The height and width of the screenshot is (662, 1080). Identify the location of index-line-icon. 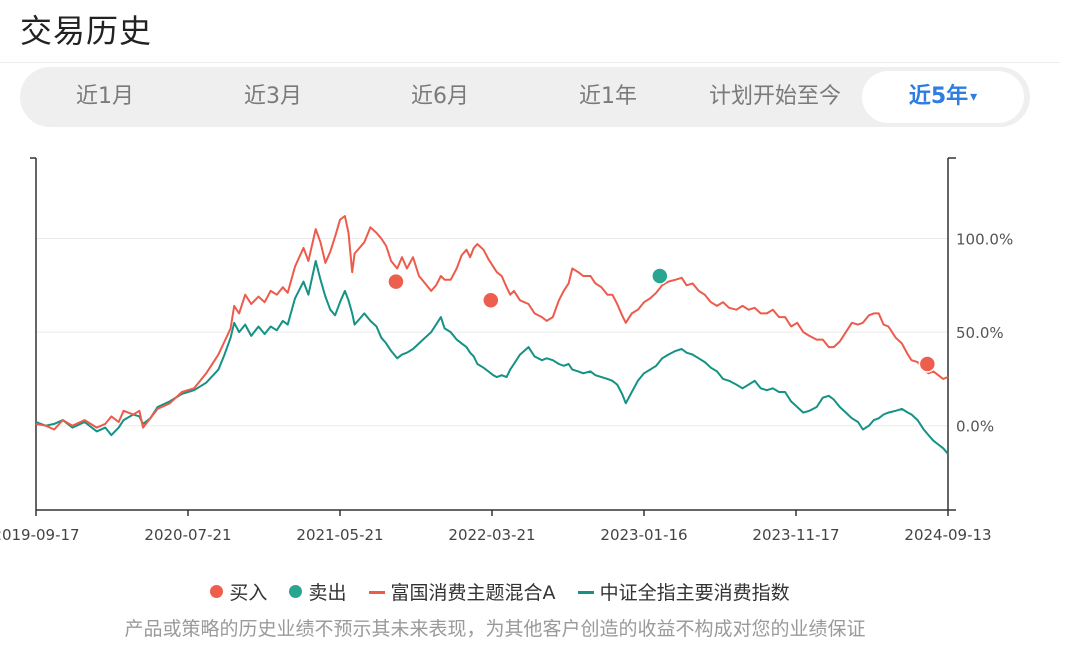
(585, 592).